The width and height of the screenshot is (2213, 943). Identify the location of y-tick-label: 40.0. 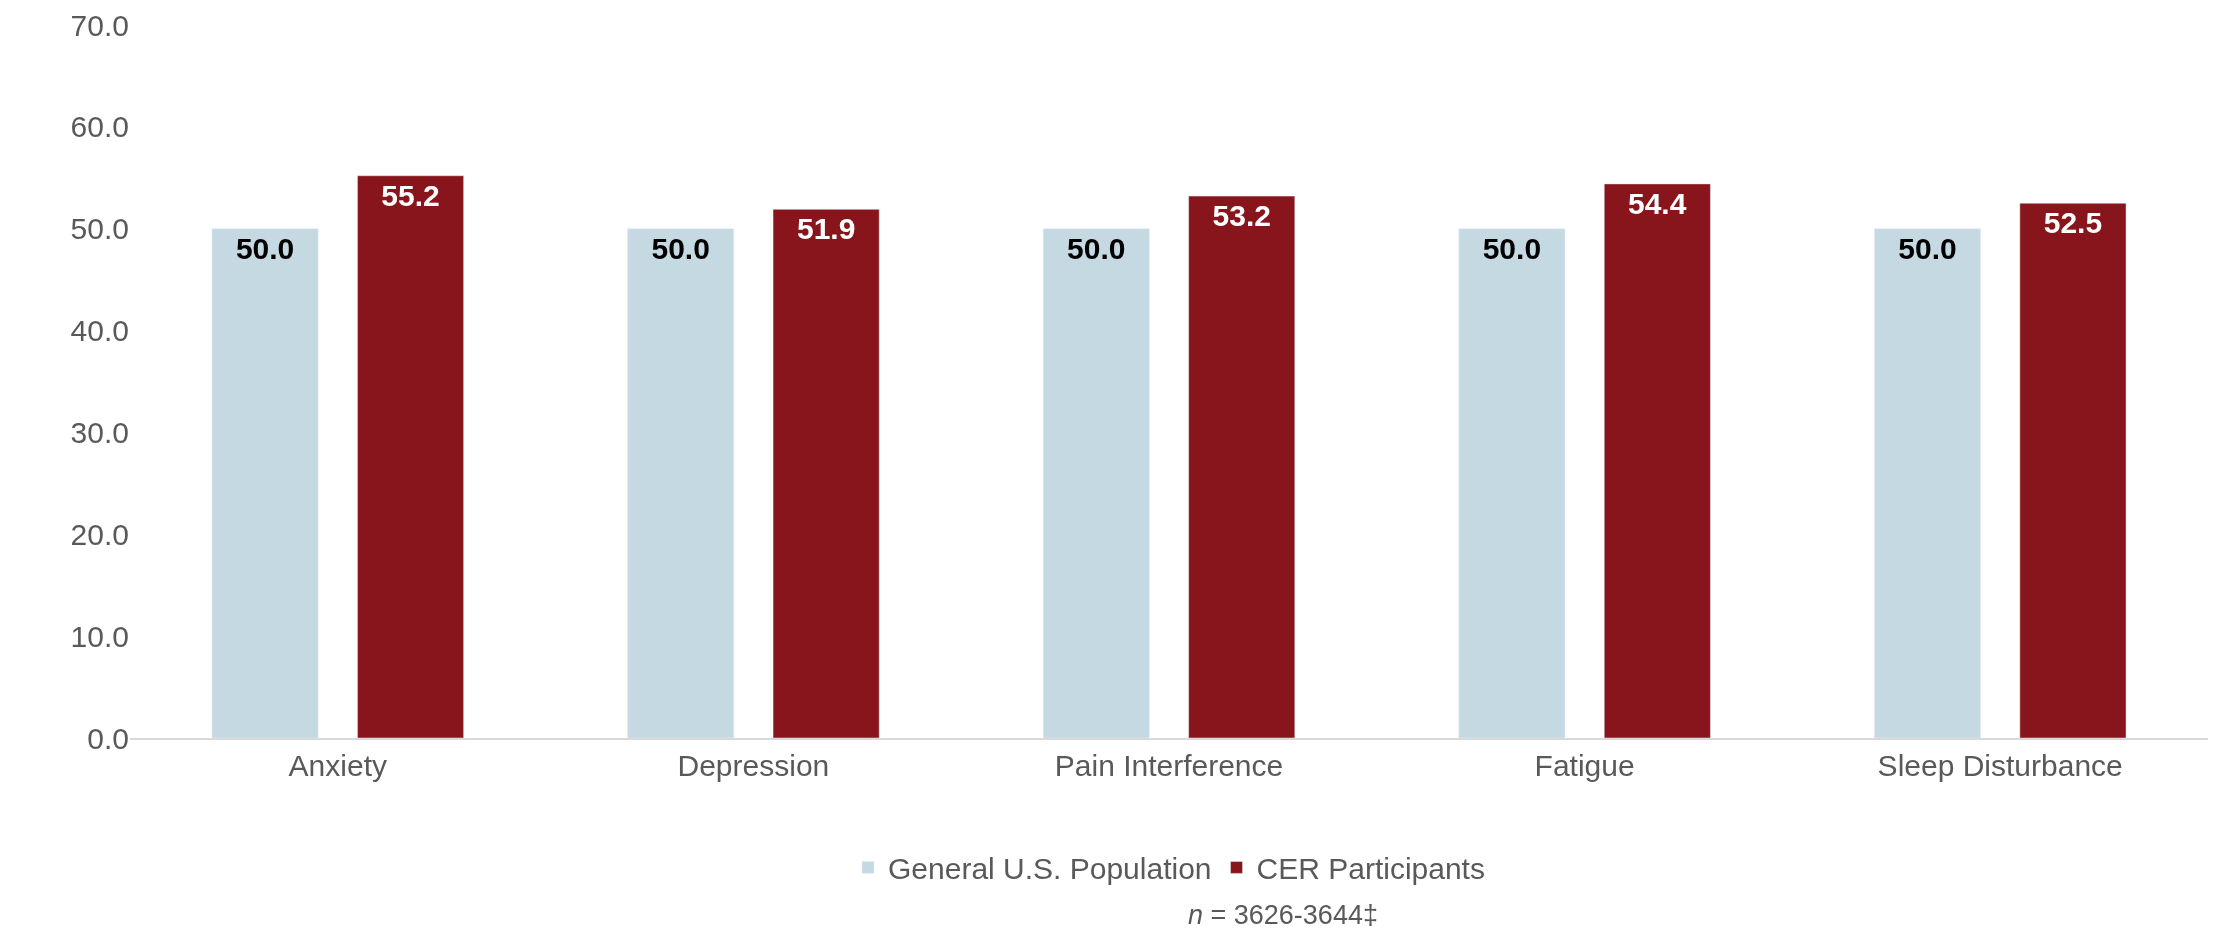
(99, 331).